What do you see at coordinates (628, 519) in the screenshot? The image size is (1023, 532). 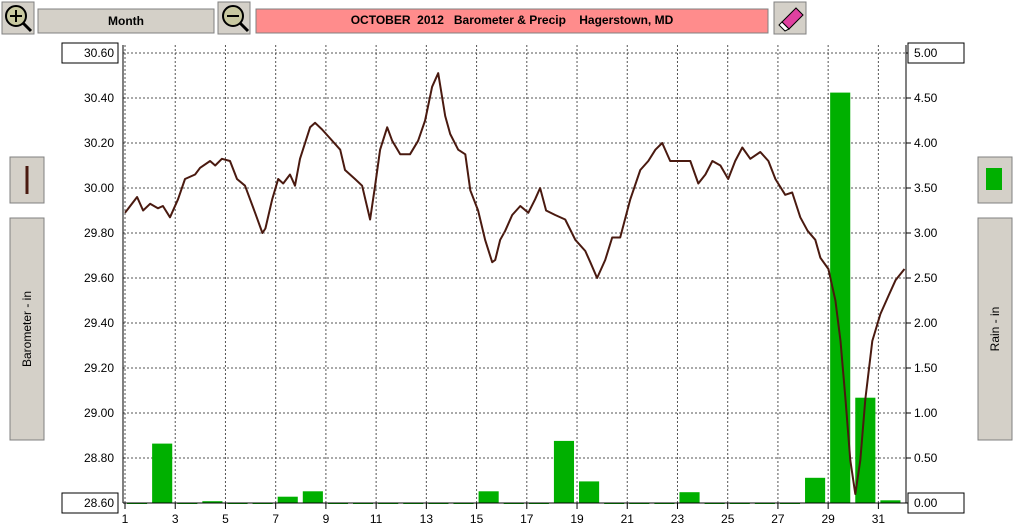 I see `x-tick-label: 21` at bounding box center [628, 519].